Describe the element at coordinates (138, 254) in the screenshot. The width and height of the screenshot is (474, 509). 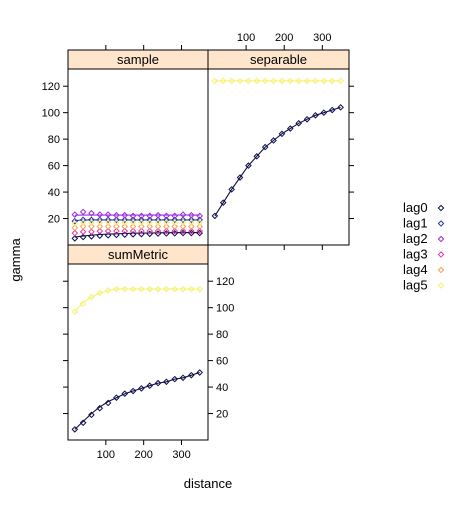
I see `strip-label-sumMetric: sumMetric` at that location.